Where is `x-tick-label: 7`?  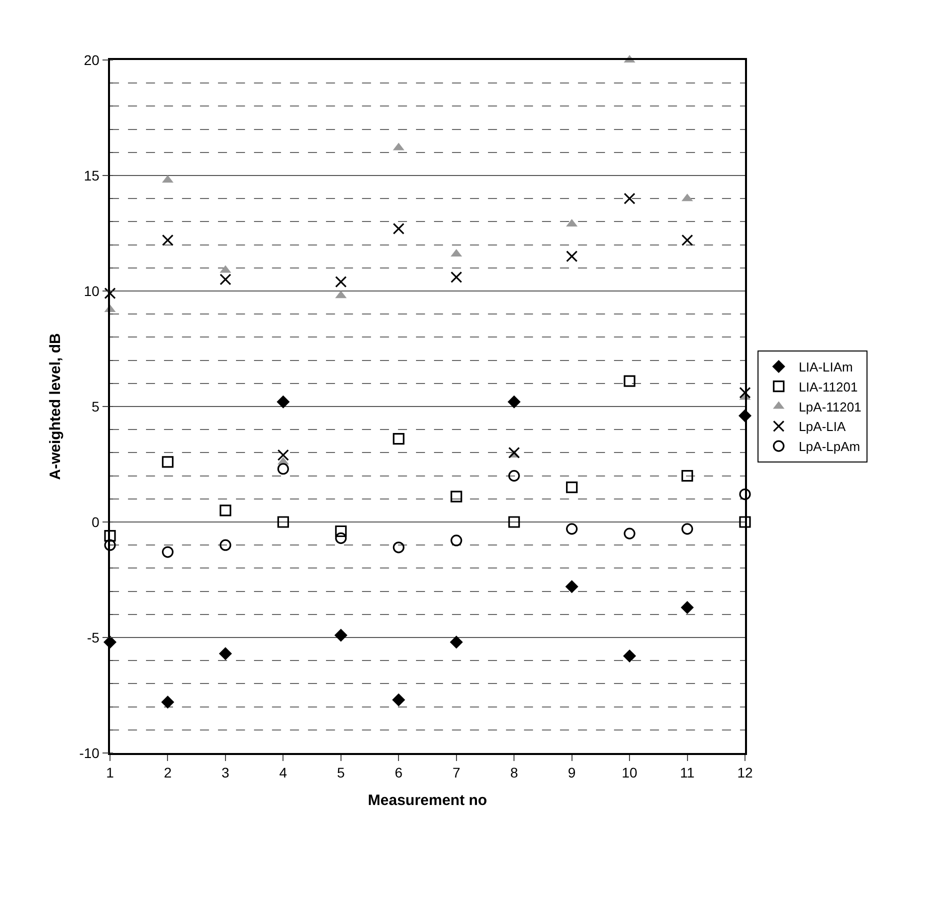
x-tick-label: 7 is located at coordinates (456, 772).